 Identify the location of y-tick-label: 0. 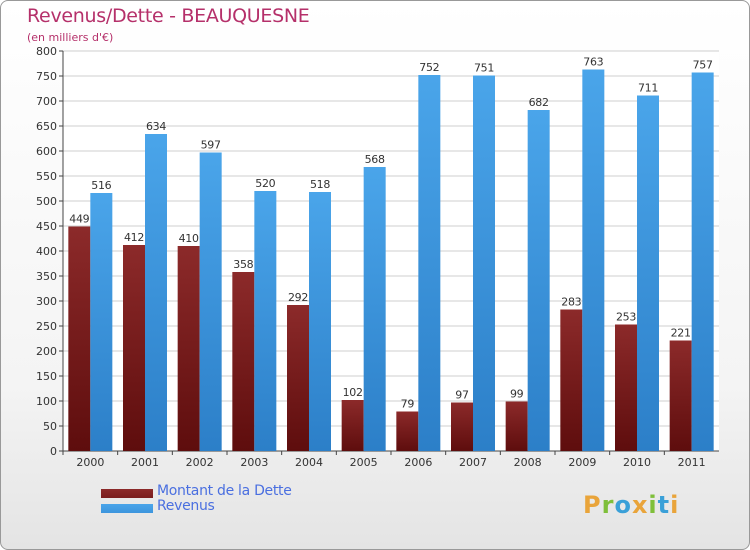
(53, 451).